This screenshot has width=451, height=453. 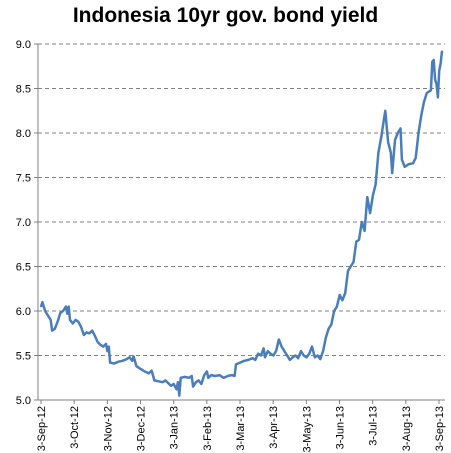 What do you see at coordinates (341, 427) in the screenshot?
I see `x-tick-label: 3-Jun-13` at bounding box center [341, 427].